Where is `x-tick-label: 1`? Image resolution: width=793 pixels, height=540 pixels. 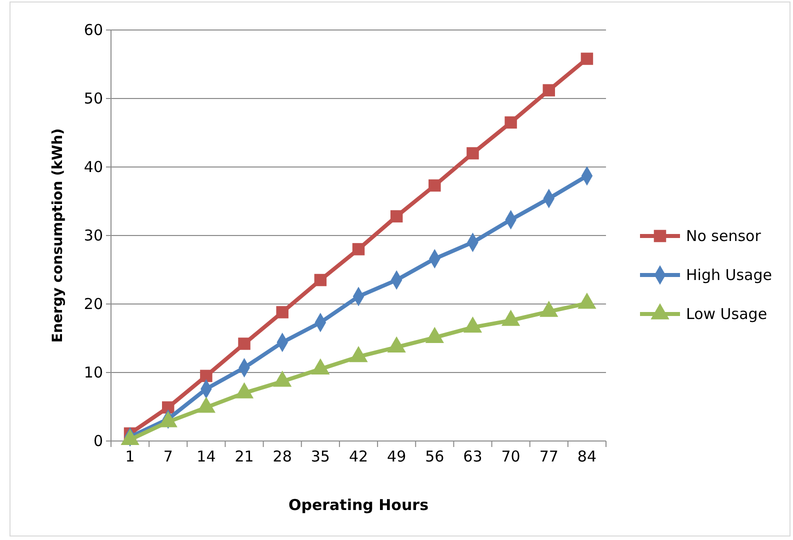
x-tick-label: 1 is located at coordinates (130, 457).